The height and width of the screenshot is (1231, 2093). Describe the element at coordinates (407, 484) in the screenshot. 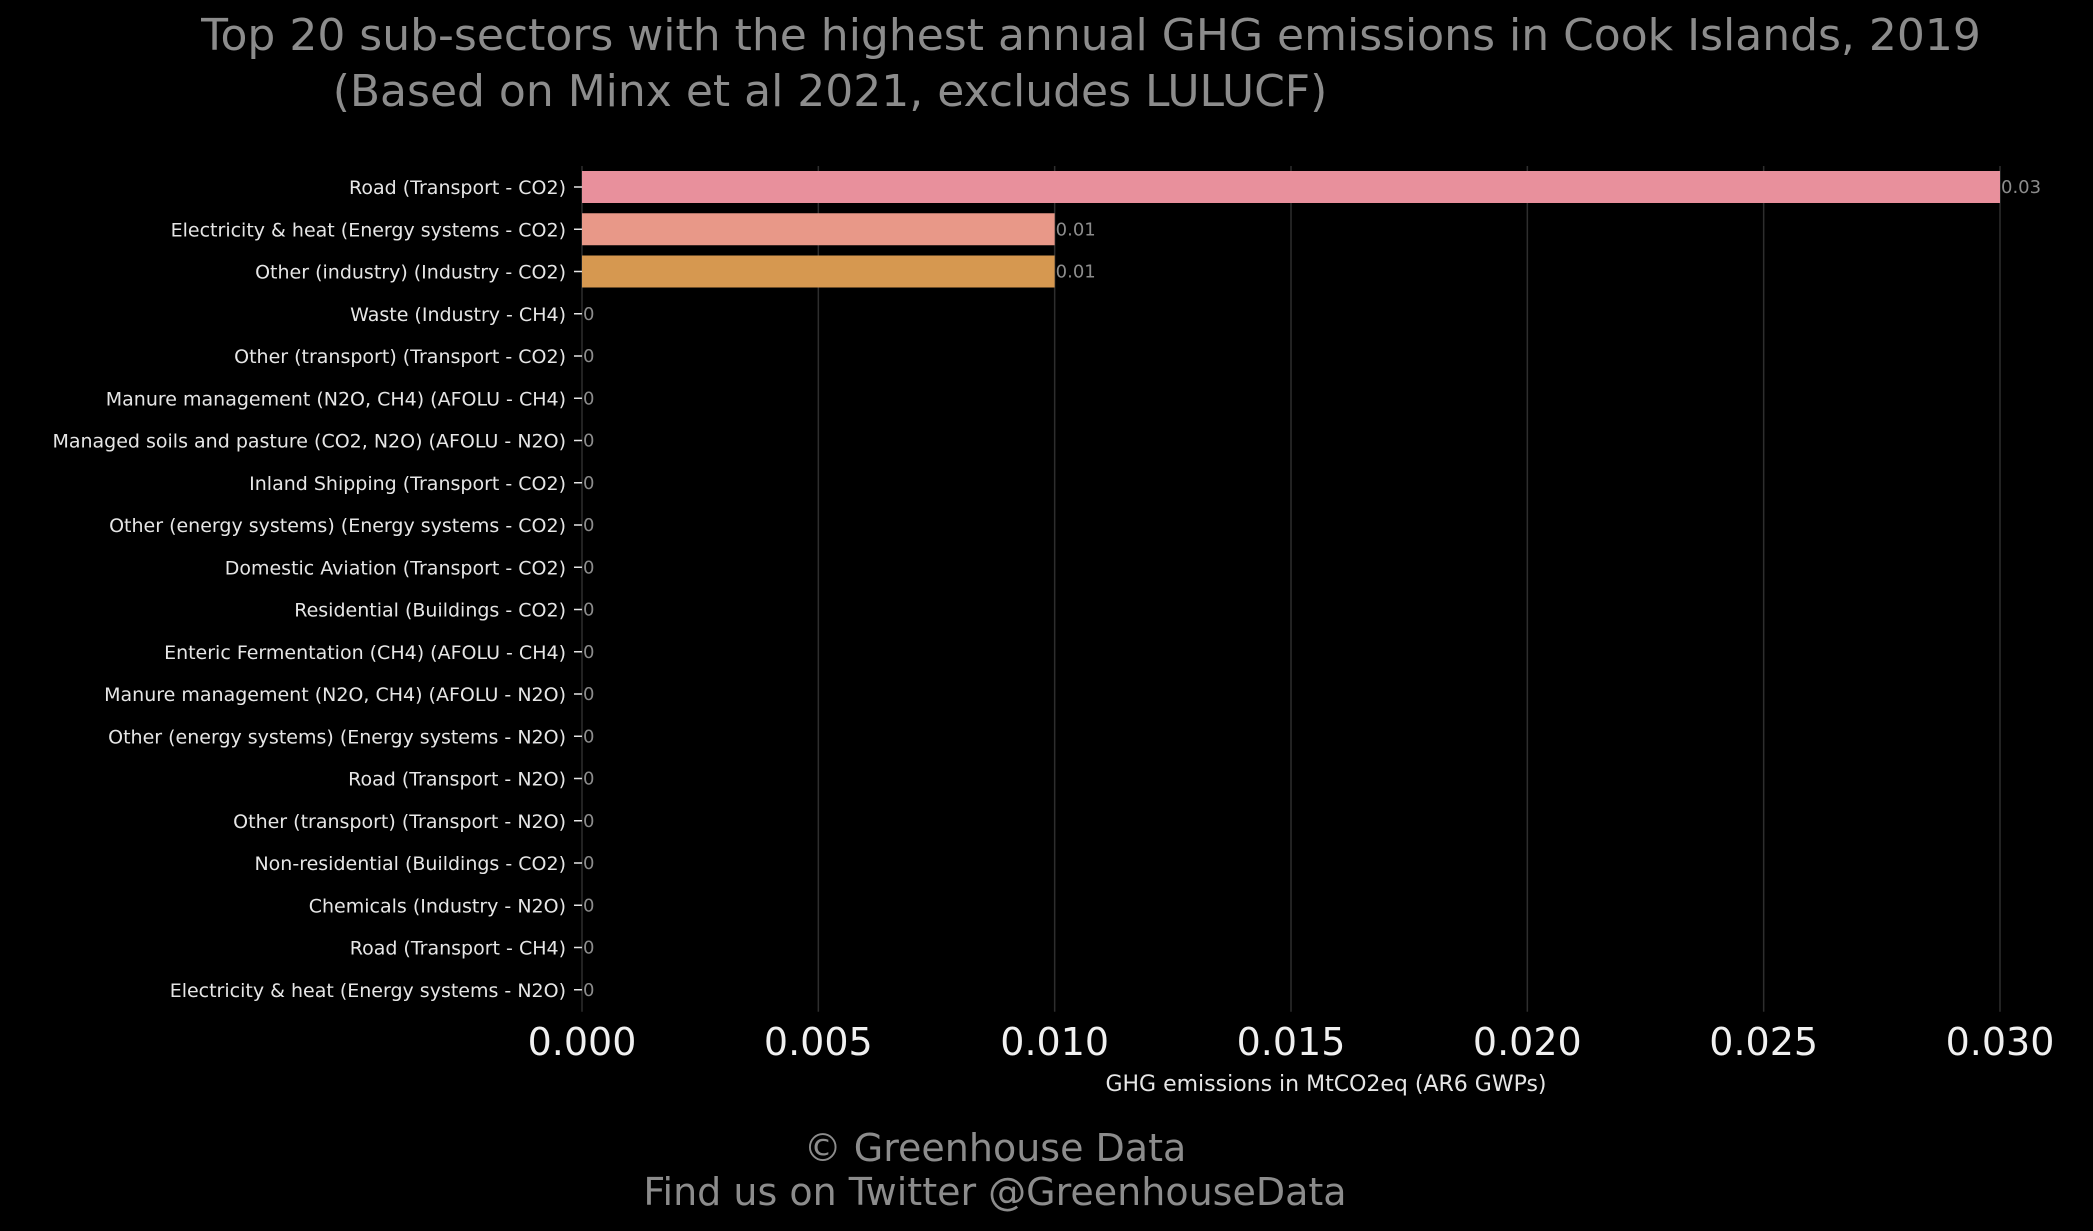

I see `category-label: Inland Shipping (Transport - CO2)` at that location.